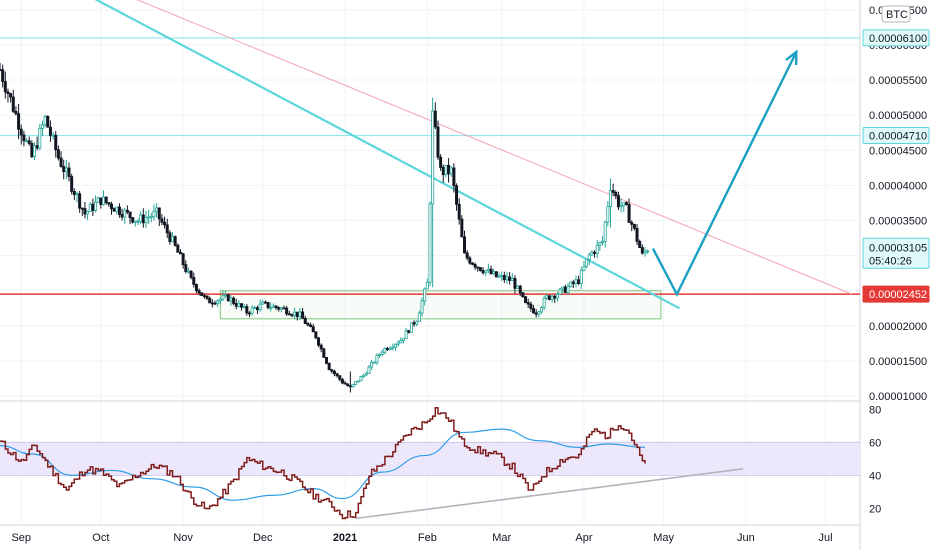 This screenshot has width=932, height=550. What do you see at coordinates (345, 538) in the screenshot?
I see `time-tick-label: 2021` at bounding box center [345, 538].